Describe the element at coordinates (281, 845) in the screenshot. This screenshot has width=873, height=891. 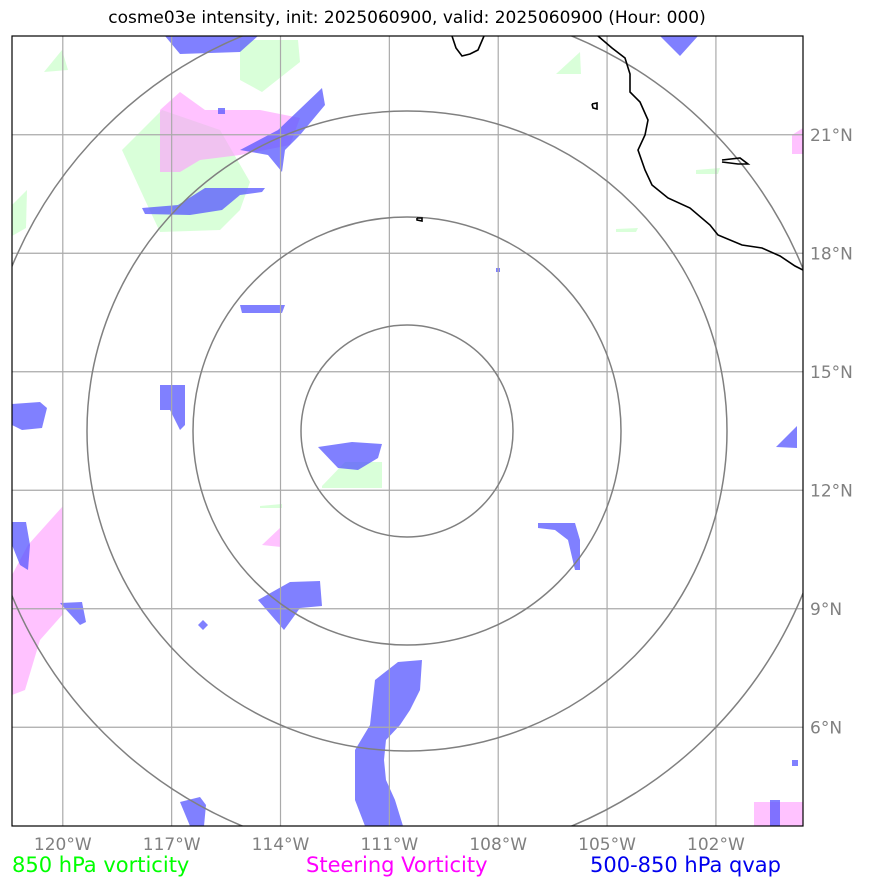
I see `longitude-label: 114°W` at that location.